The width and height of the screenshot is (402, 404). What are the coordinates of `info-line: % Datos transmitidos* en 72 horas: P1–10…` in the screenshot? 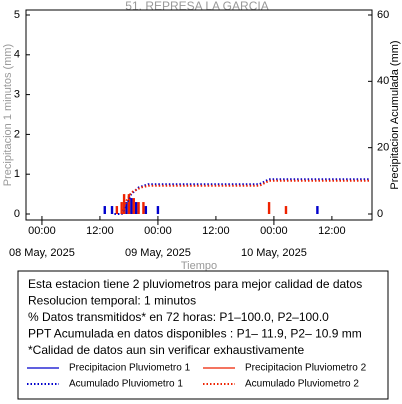 It's located at (178, 317).